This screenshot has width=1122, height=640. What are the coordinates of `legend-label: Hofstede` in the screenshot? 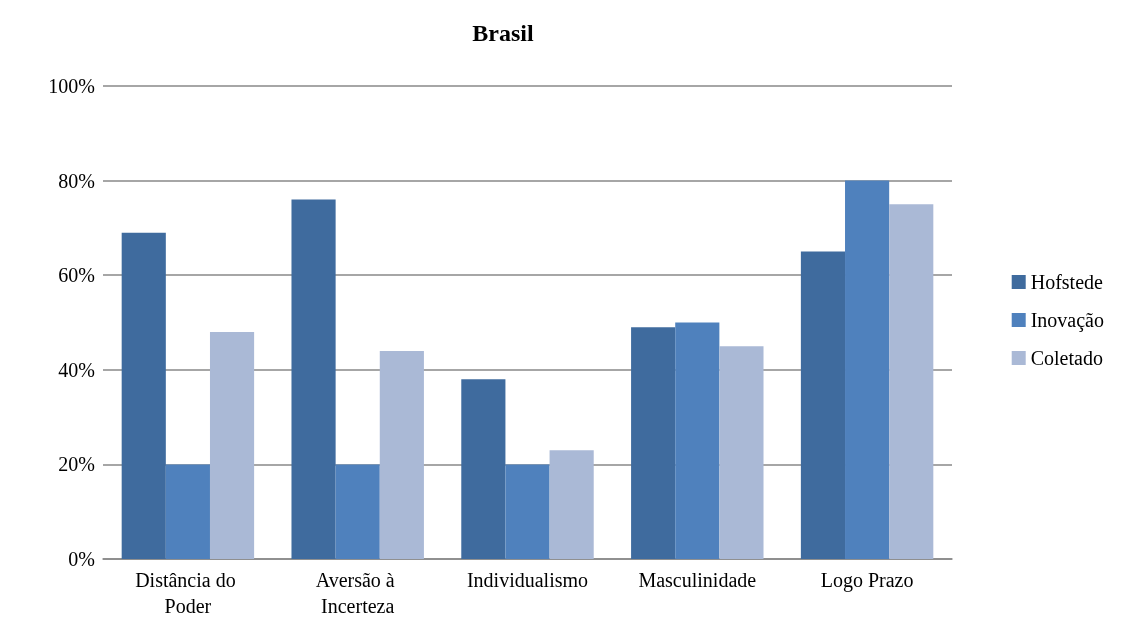 It's located at (1067, 282).